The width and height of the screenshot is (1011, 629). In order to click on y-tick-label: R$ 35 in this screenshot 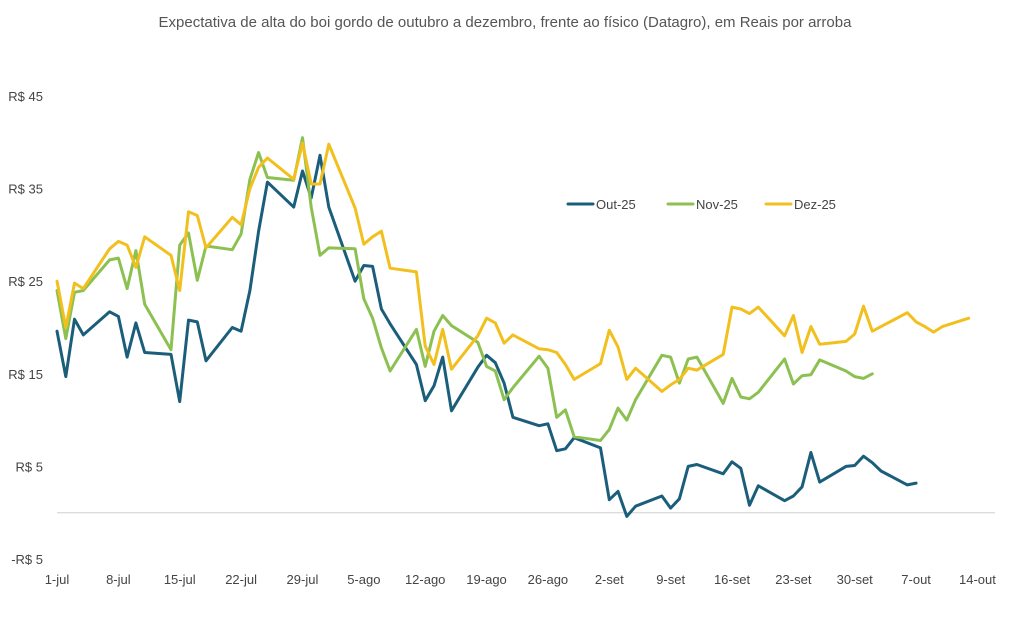, I will do `click(25, 189)`.